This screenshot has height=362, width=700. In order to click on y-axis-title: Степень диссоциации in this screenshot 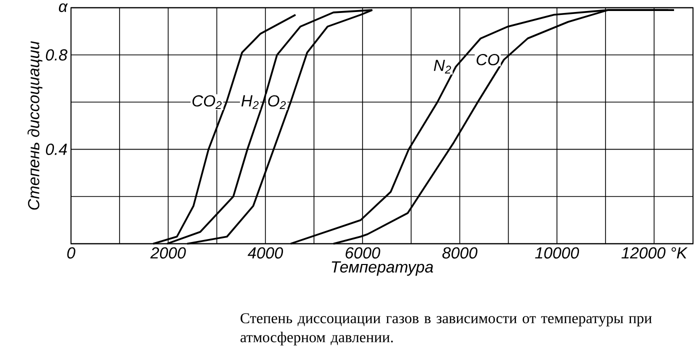, I will do `click(35, 125)`.